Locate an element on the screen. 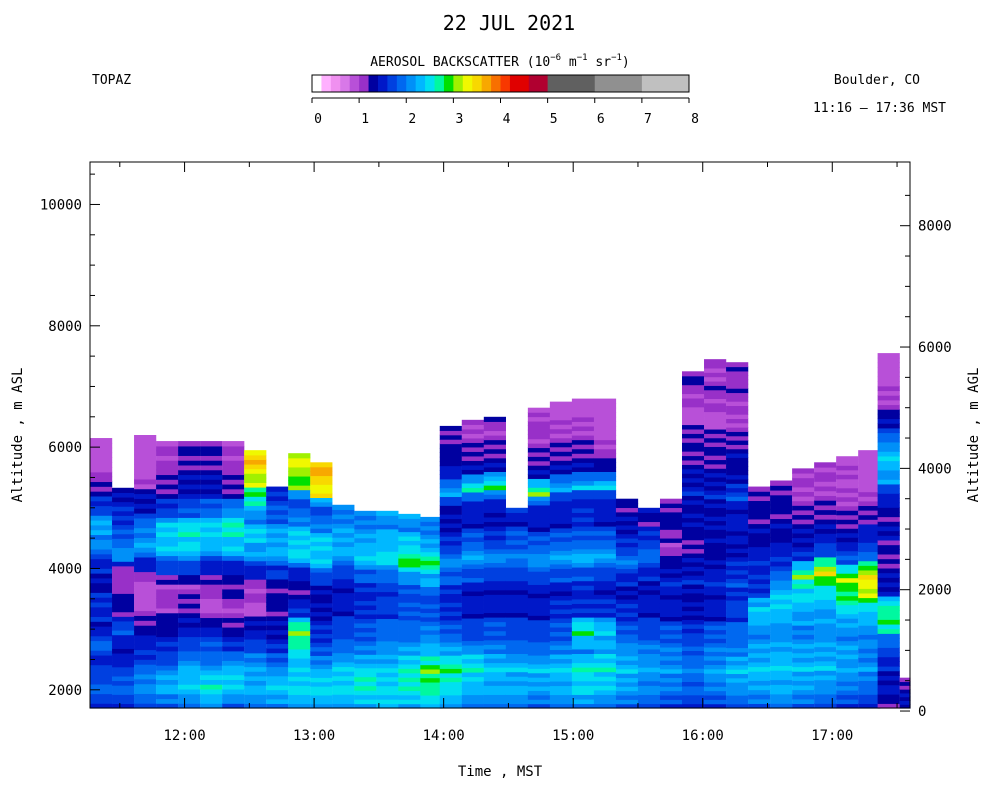 The height and width of the screenshot is (800, 1000). time-range-label: 11:16 – 17:36 MST is located at coordinates (879, 108).